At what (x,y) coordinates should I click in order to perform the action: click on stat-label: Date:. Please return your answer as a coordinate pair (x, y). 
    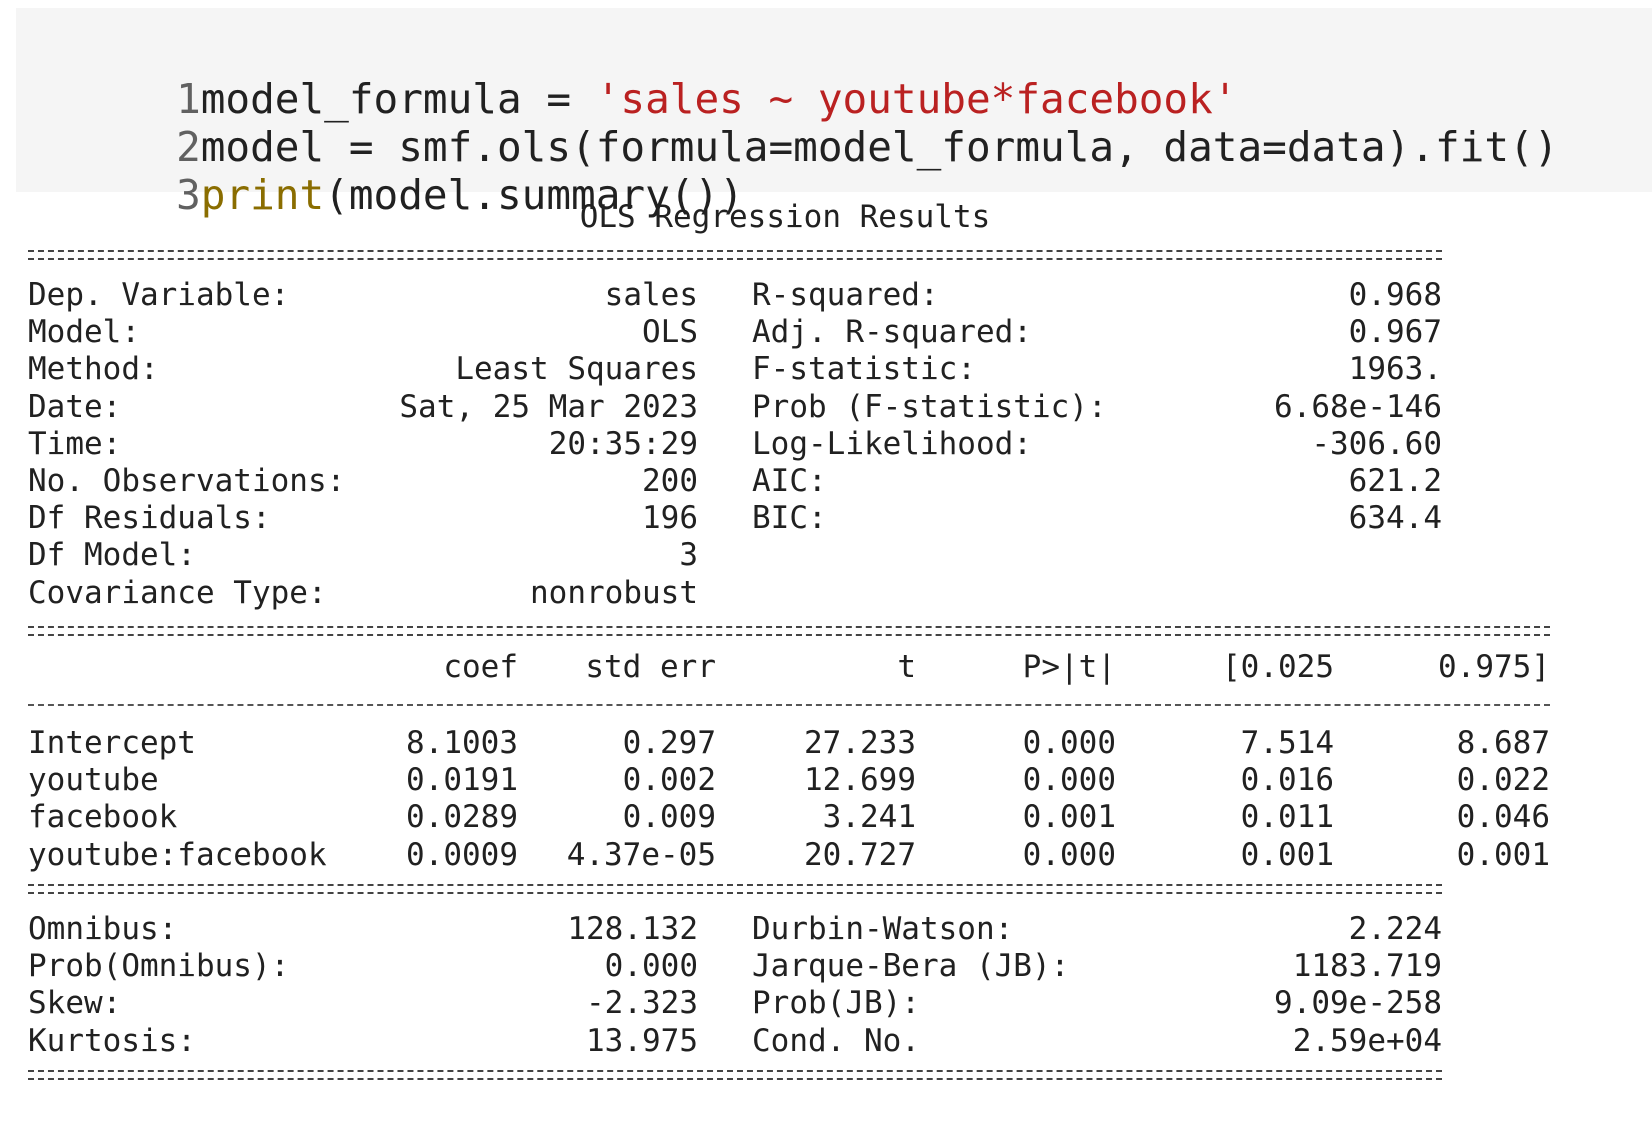
    Looking at the image, I should click on (75, 406).